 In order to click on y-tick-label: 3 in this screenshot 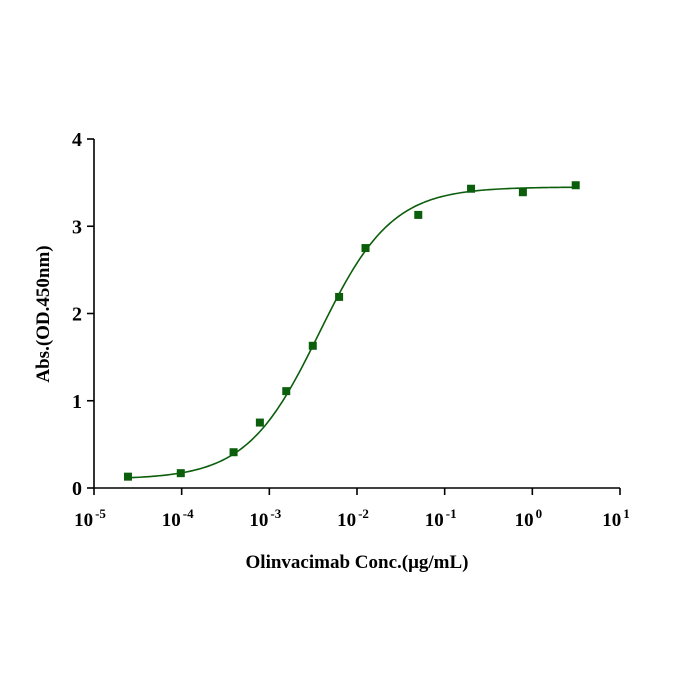, I will do `click(77, 227)`.